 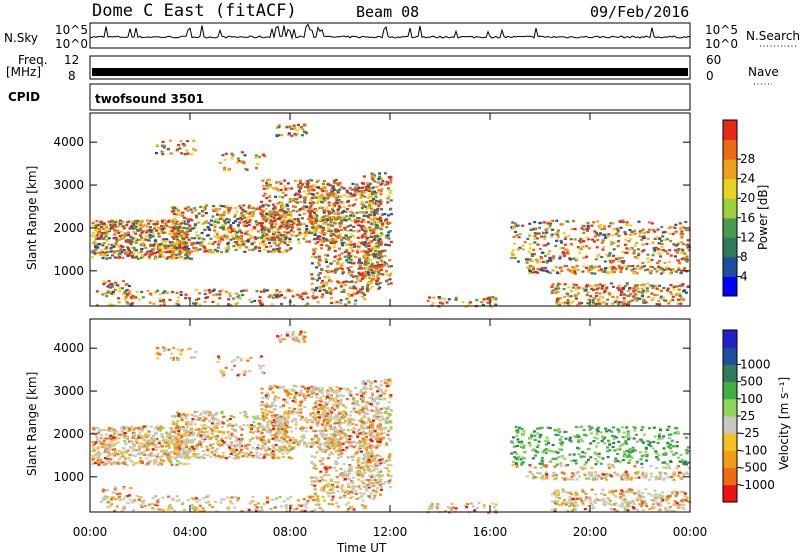 What do you see at coordinates (747, 179) in the screenshot?
I see `colorbar-tick-label: 24` at bounding box center [747, 179].